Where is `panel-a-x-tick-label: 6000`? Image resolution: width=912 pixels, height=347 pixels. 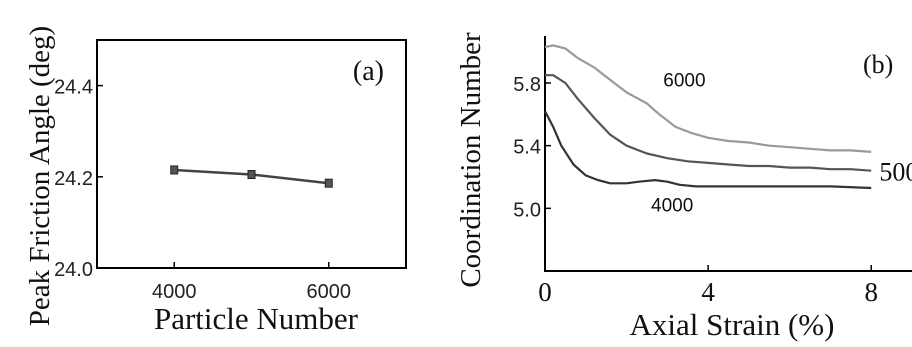
panel-a-x-tick-label: 6000 is located at coordinates (329, 292).